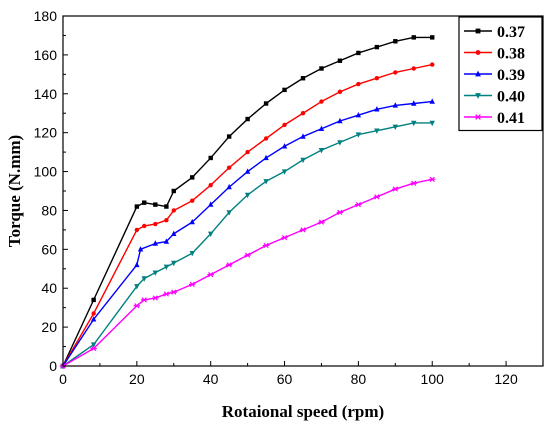 The width and height of the screenshot is (550, 429). What do you see at coordinates (285, 379) in the screenshot?
I see `x-tick-label: 60` at bounding box center [285, 379].